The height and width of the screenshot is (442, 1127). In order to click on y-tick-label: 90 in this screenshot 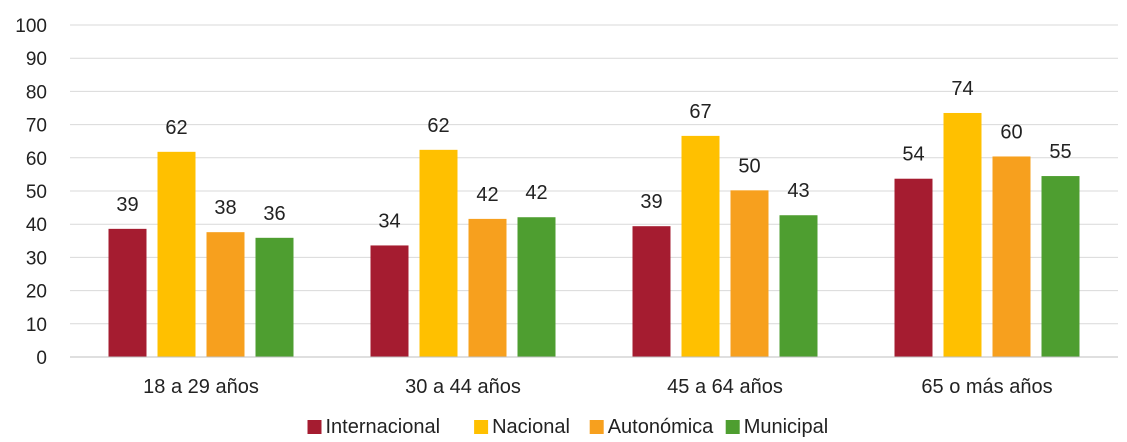, I will do `click(36, 59)`.